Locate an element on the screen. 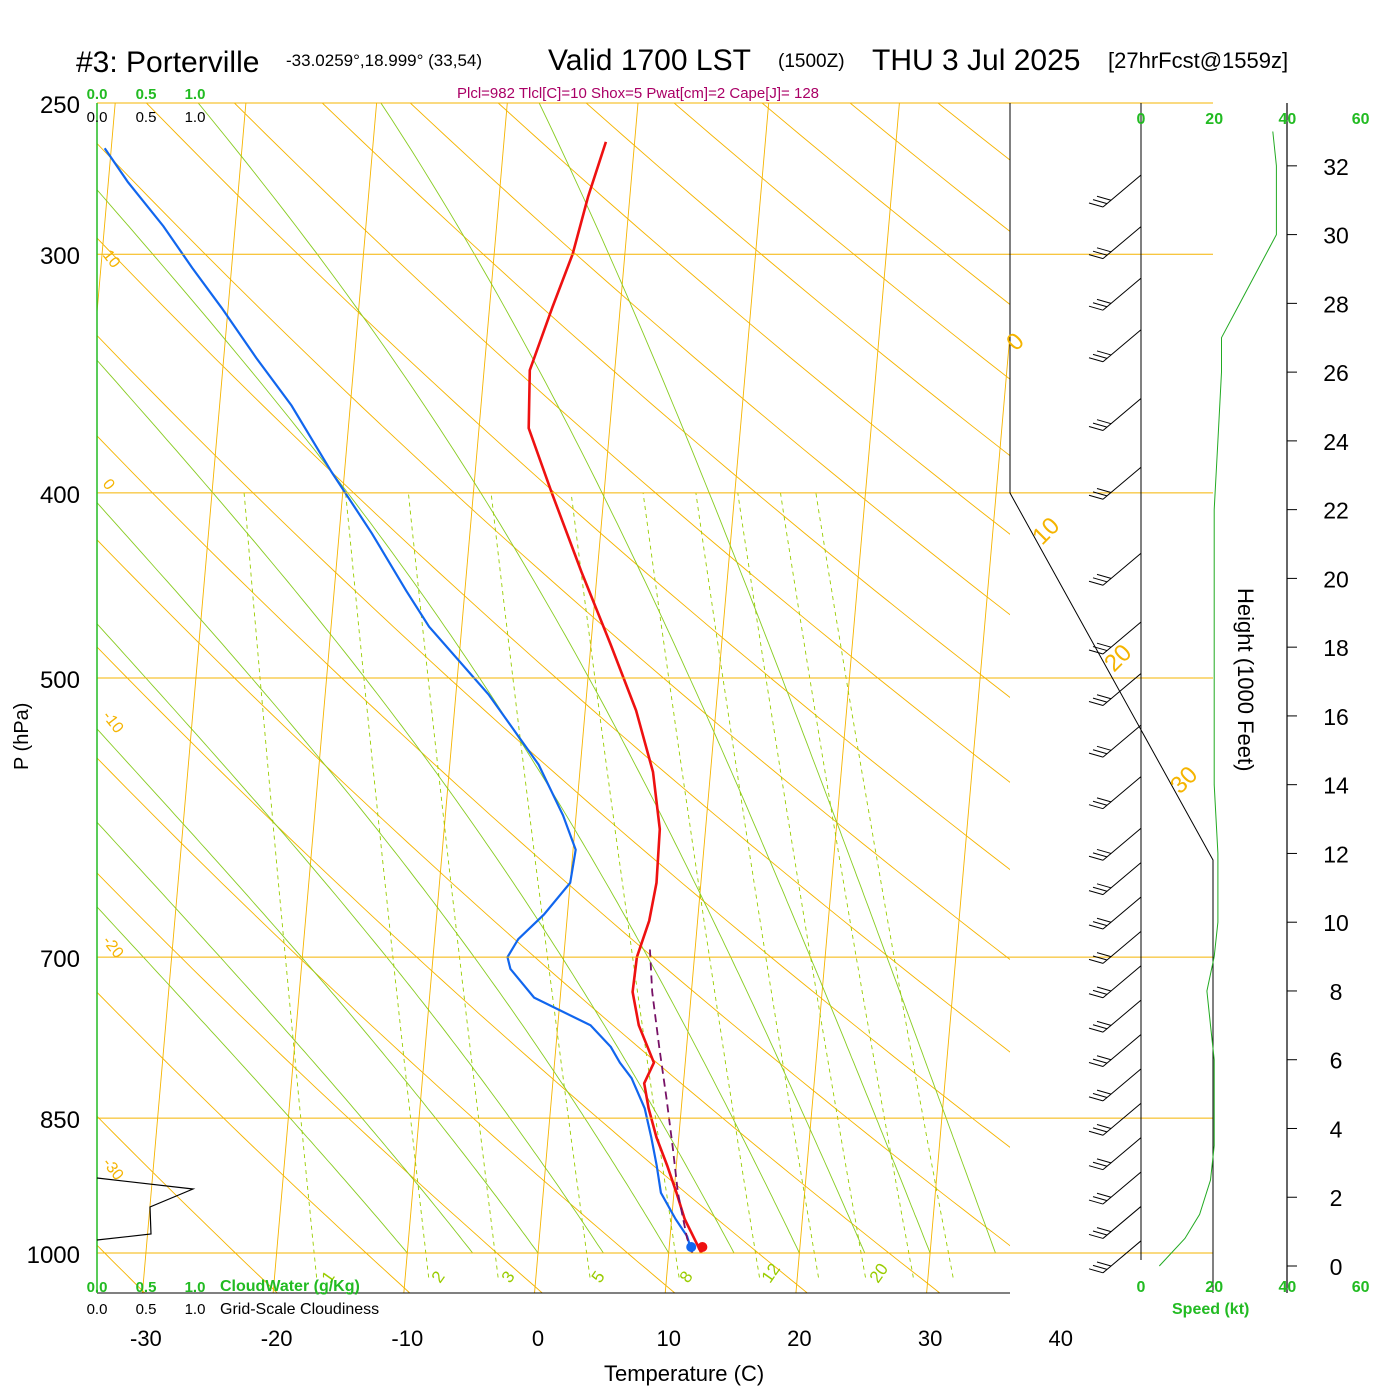 This screenshot has width=1400, height=1400. title-valid: Valid 1700 LST is located at coordinates (649, 60).